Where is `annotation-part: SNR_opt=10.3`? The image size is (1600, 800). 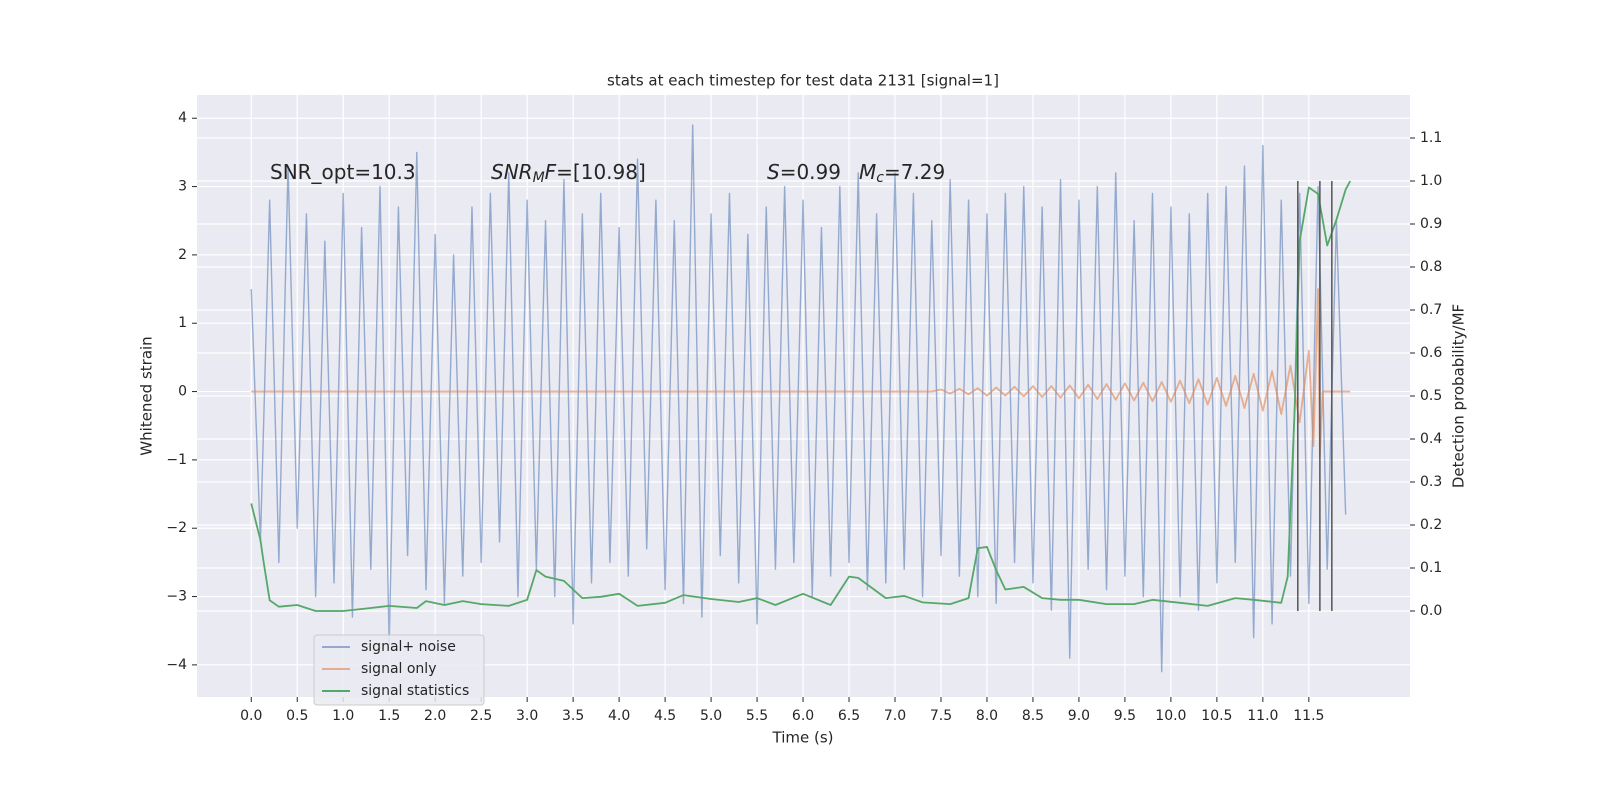 annotation-part: SNR_opt=10.3 is located at coordinates (343, 172).